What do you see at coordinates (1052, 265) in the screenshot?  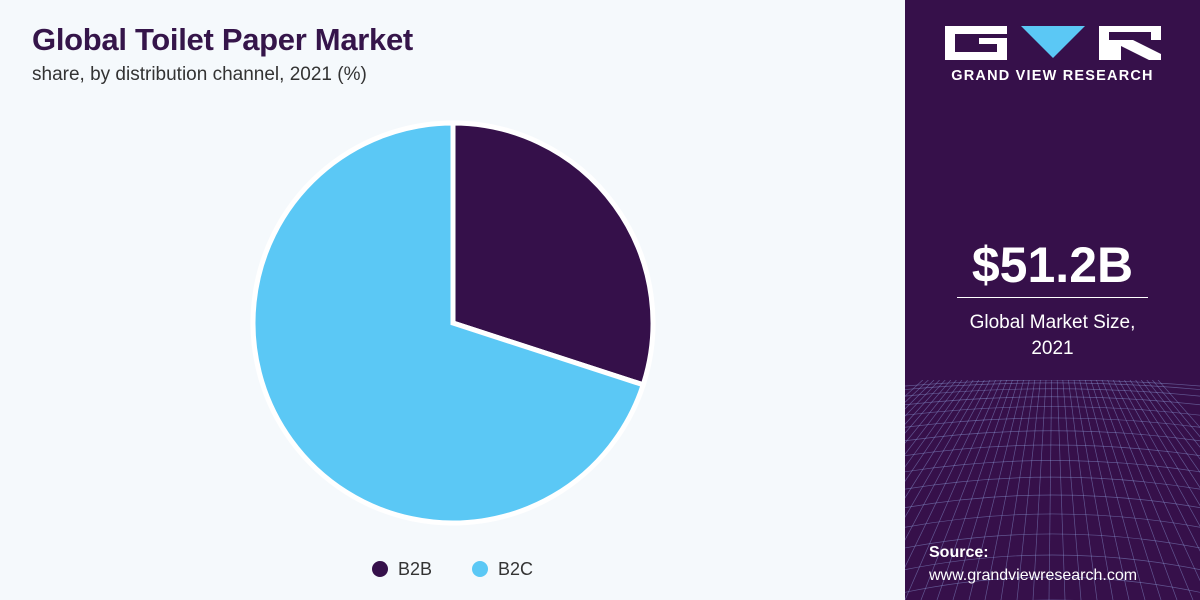 I see `market-size-value: $51.2B` at bounding box center [1052, 265].